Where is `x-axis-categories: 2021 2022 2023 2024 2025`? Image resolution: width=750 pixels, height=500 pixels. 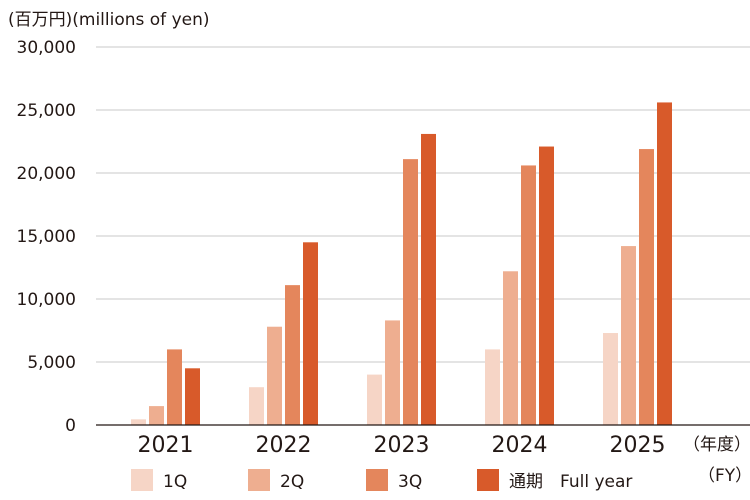 x-axis-categories: 2021 2022 2023 2024 2025 is located at coordinates (402, 445).